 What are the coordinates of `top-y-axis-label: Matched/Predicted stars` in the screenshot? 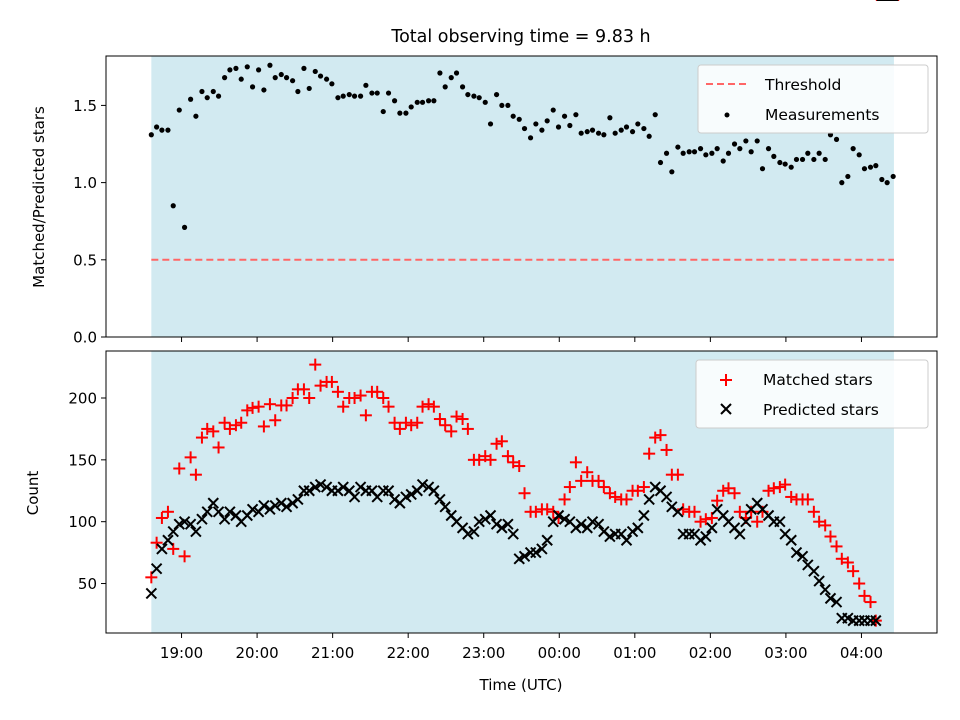 It's located at (39, 197).